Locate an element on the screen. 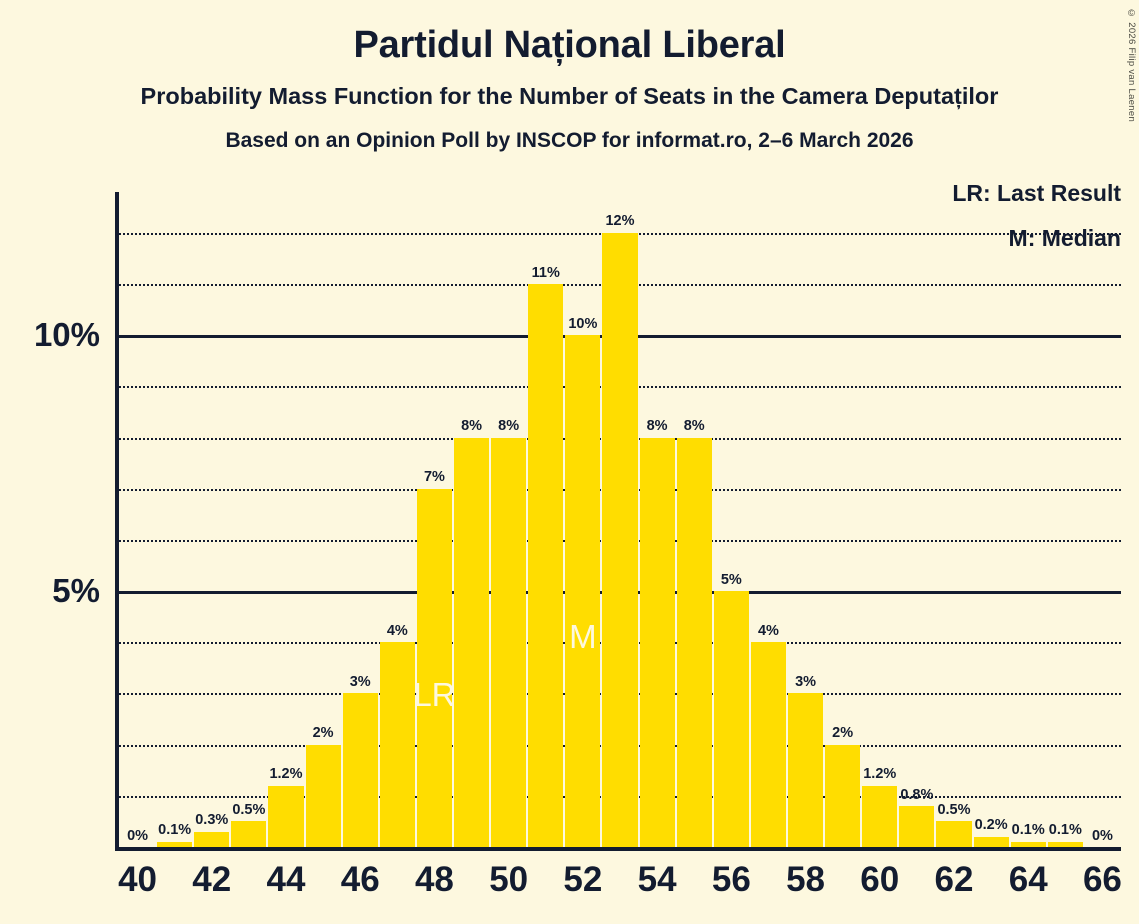 This screenshot has height=924, width=1139. bar-slot: 7% LR is located at coordinates (434, 519).